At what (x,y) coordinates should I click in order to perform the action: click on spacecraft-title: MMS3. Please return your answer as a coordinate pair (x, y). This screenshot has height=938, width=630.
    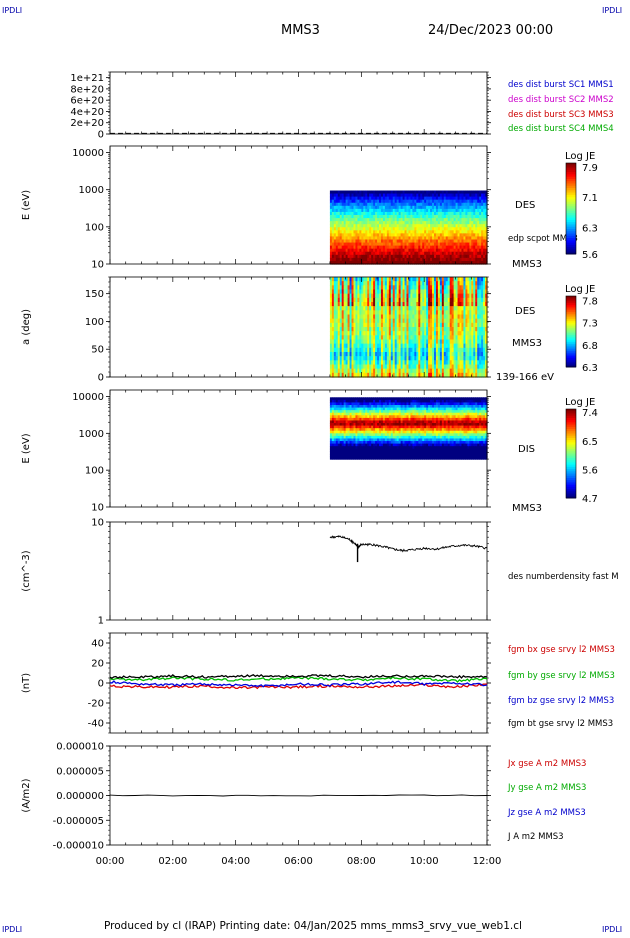
    Looking at the image, I should click on (300, 30).